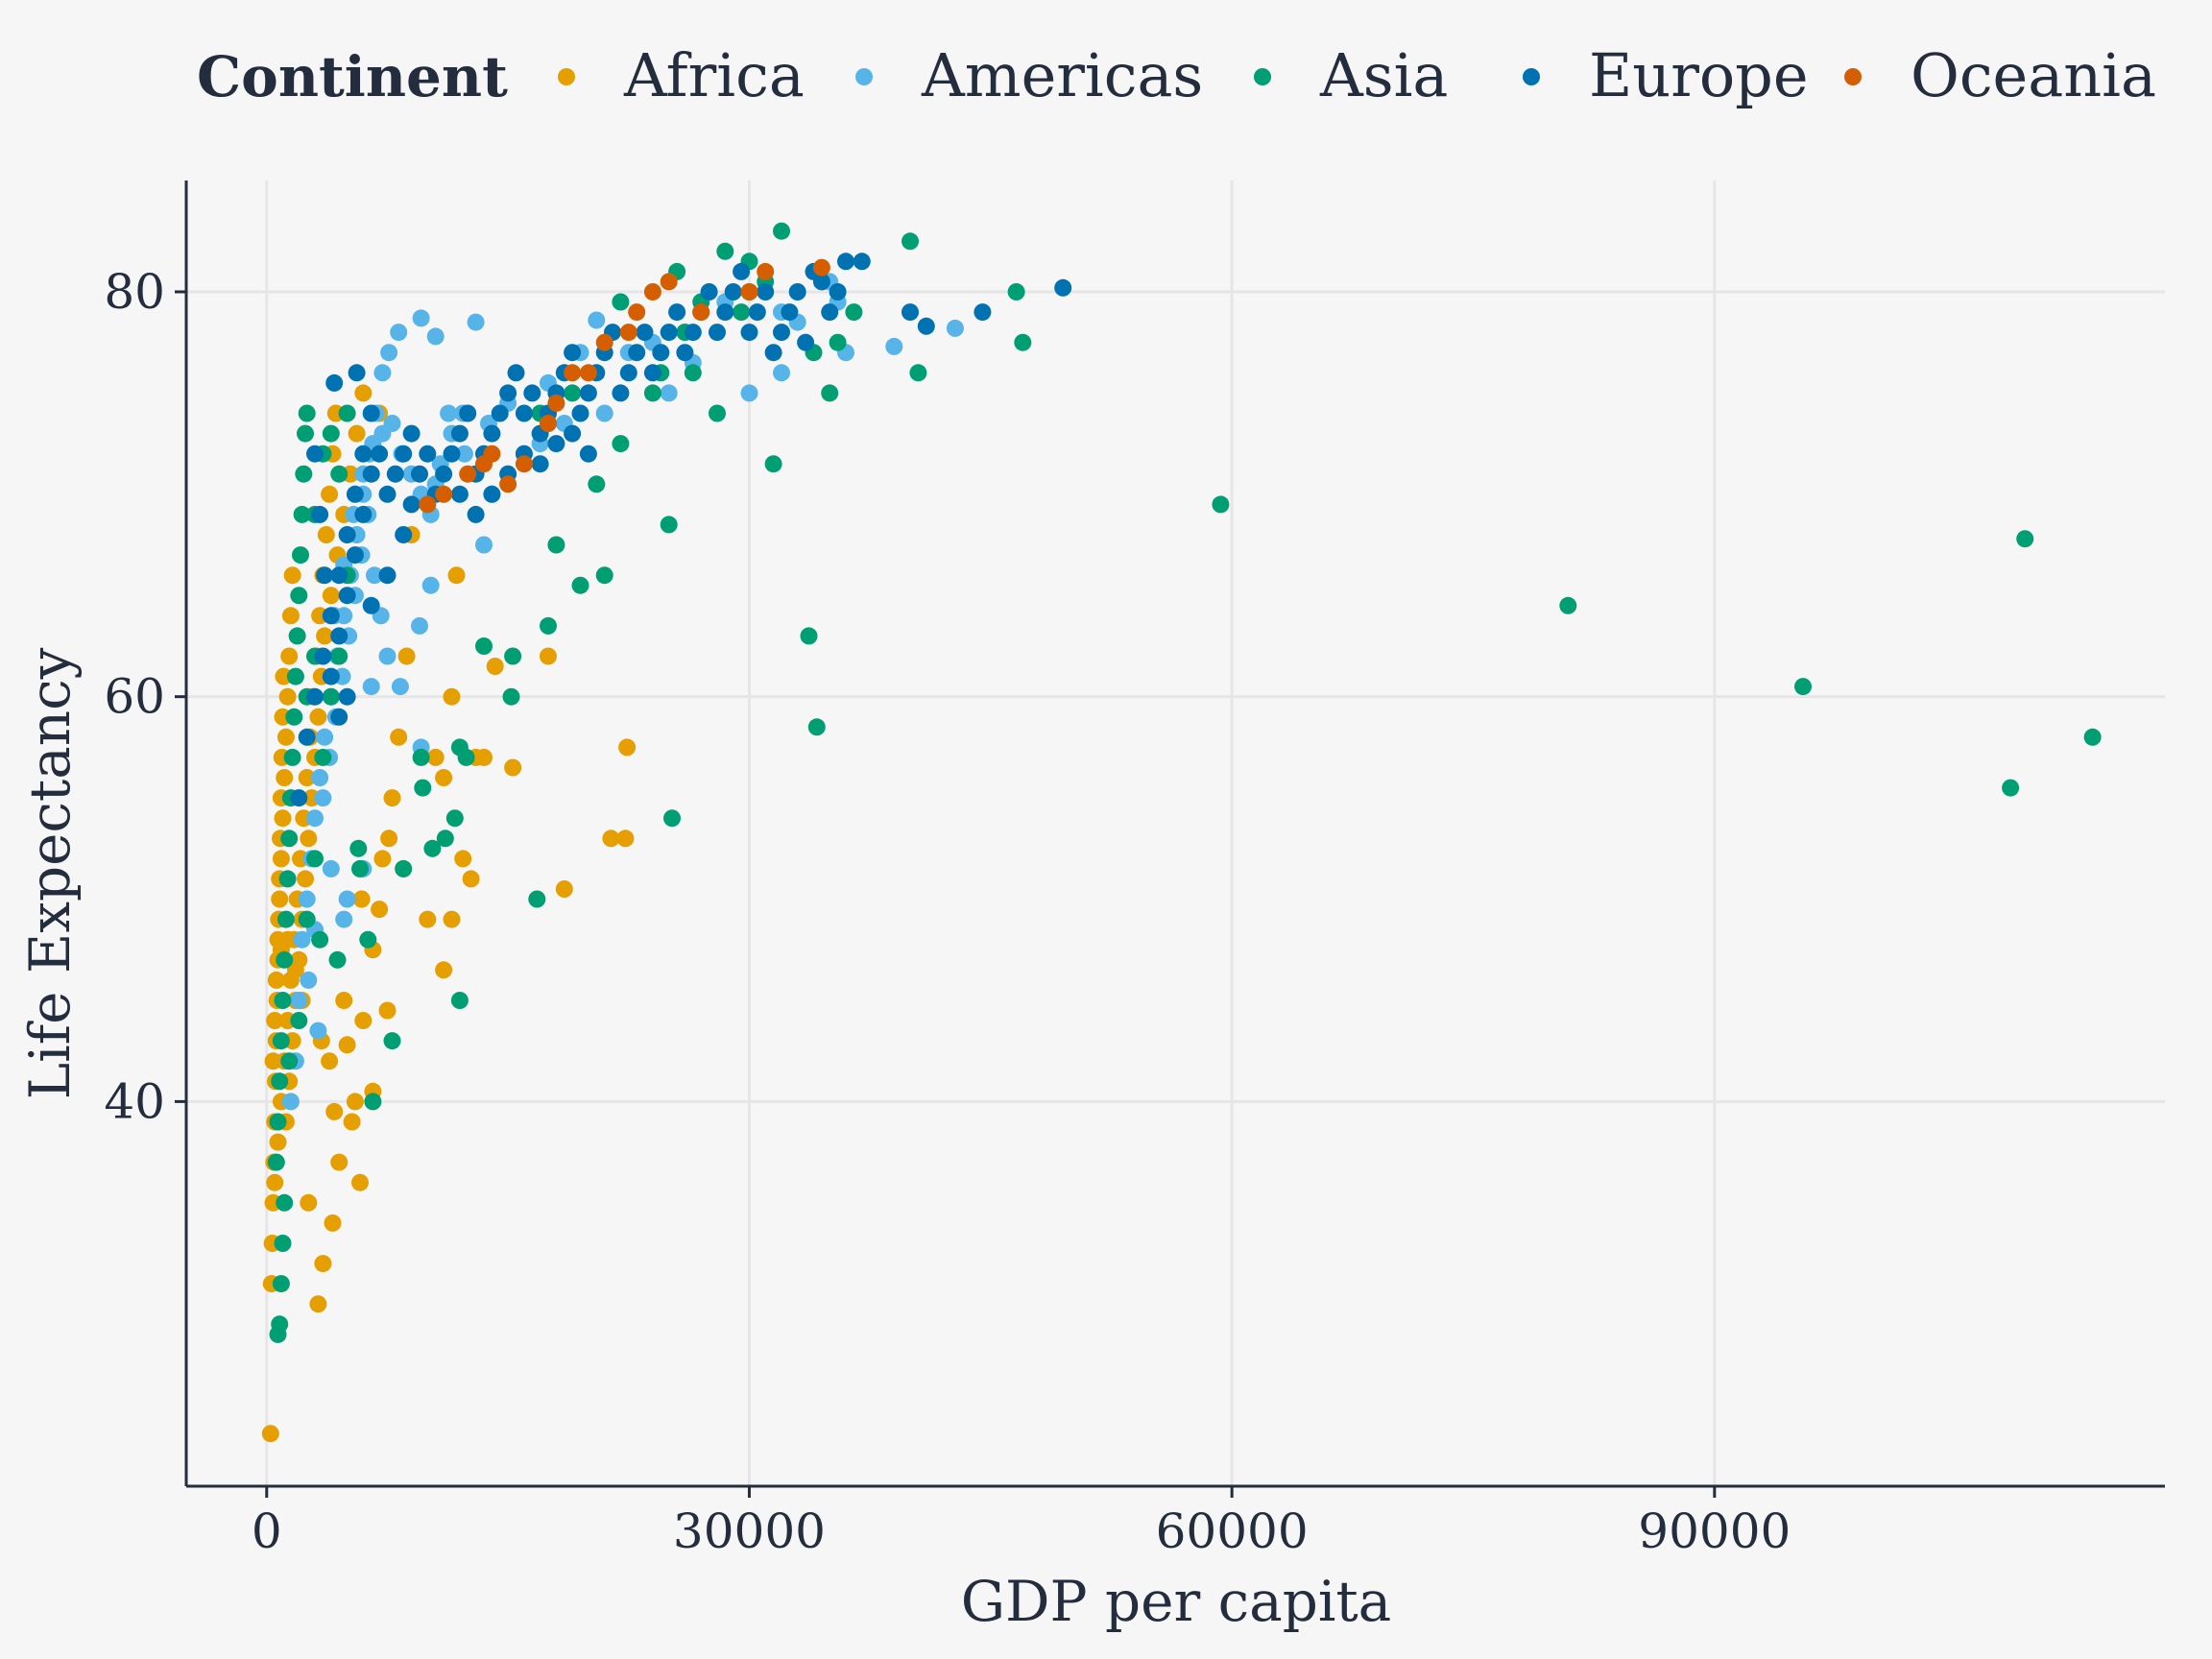 This screenshot has height=1659, width=2212. What do you see at coordinates (353, 77) in the screenshot?
I see `legend-title: Continent` at bounding box center [353, 77].